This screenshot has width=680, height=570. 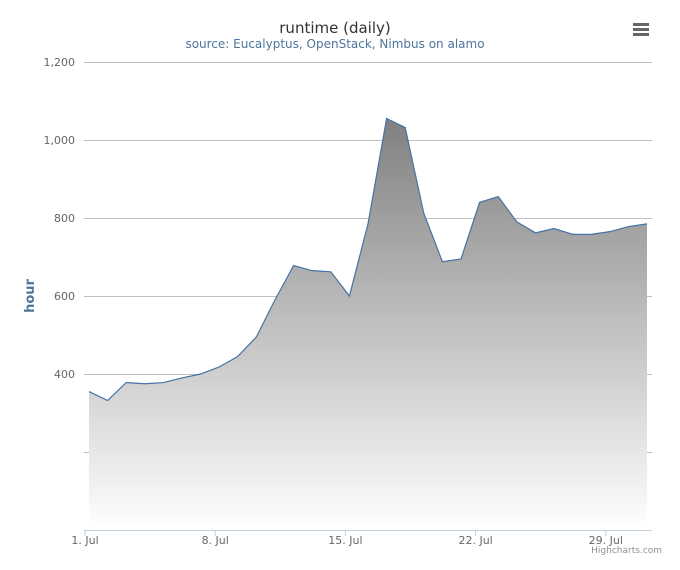 I want to click on x-tick-label-3: 15. Jul, so click(x=345, y=540).